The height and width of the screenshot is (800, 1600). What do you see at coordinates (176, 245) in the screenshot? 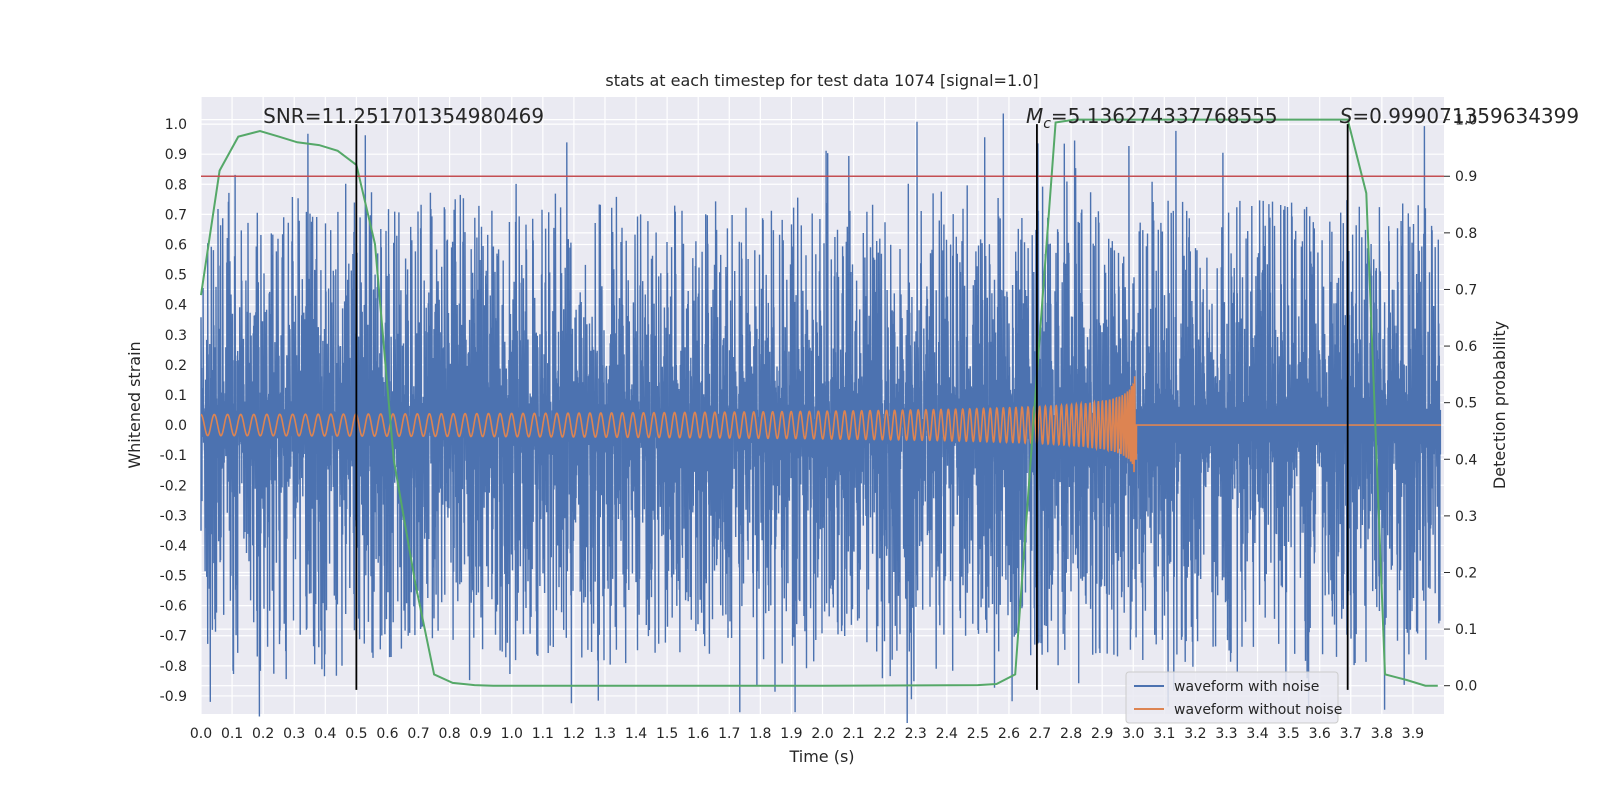
I see `y-tick-label: 0.6` at bounding box center [176, 245].